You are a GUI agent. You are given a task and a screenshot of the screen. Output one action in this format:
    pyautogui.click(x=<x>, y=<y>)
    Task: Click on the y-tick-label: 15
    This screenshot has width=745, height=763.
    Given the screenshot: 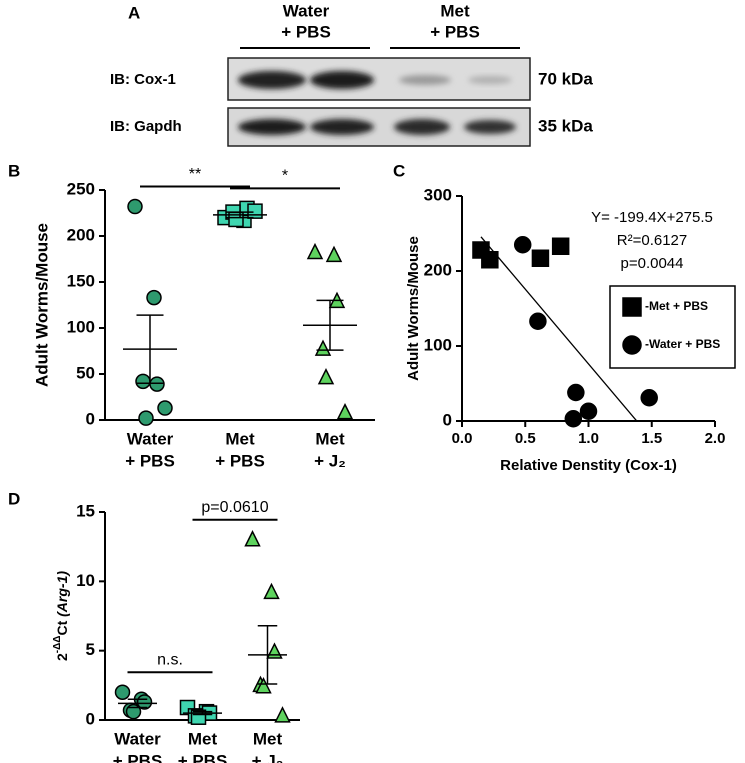 What is the action you would take?
    pyautogui.click(x=85, y=510)
    